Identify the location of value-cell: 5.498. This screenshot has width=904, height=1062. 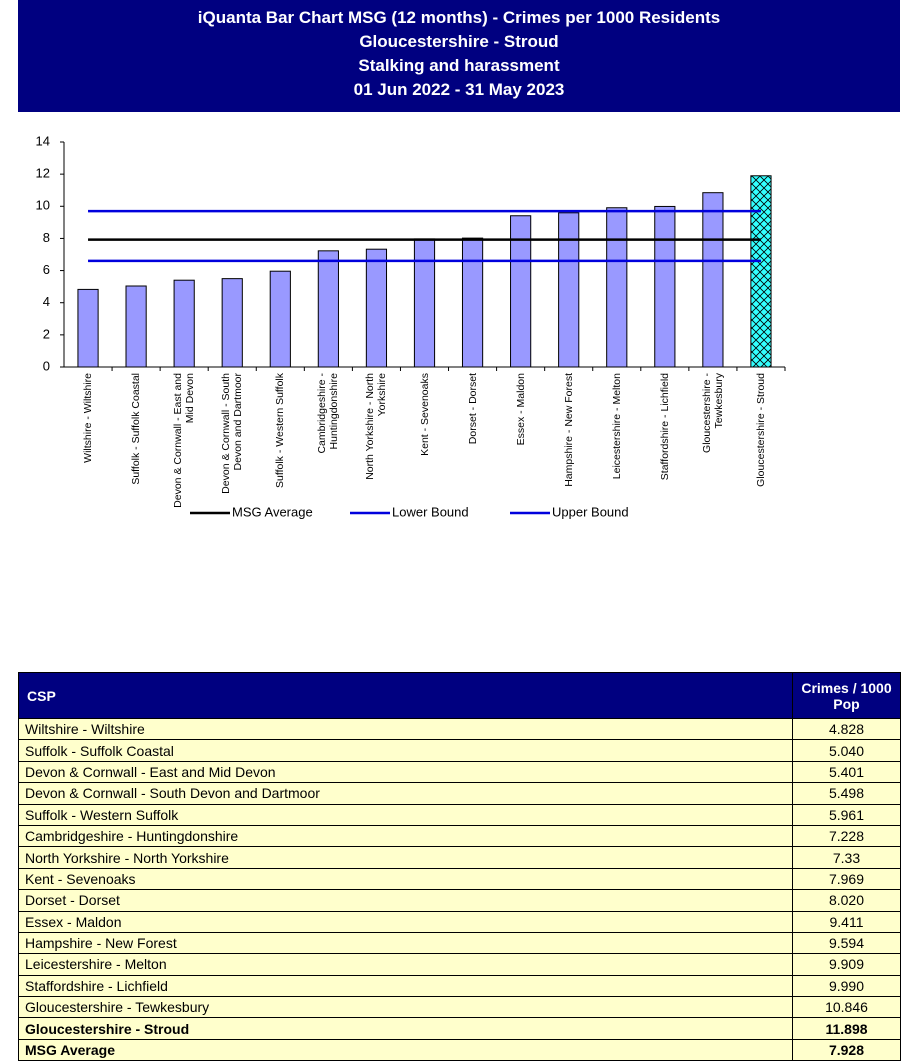
(846, 793).